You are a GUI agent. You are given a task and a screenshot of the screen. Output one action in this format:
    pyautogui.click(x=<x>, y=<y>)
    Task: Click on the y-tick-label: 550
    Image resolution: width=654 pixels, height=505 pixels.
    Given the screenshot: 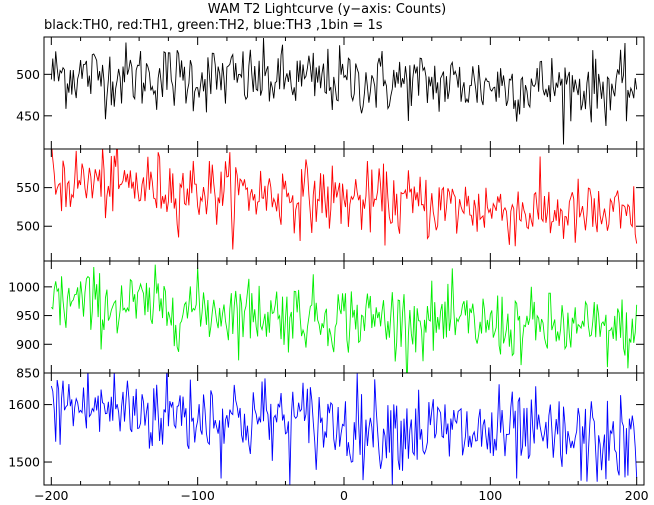 What is the action you would take?
    pyautogui.click(x=28, y=187)
    